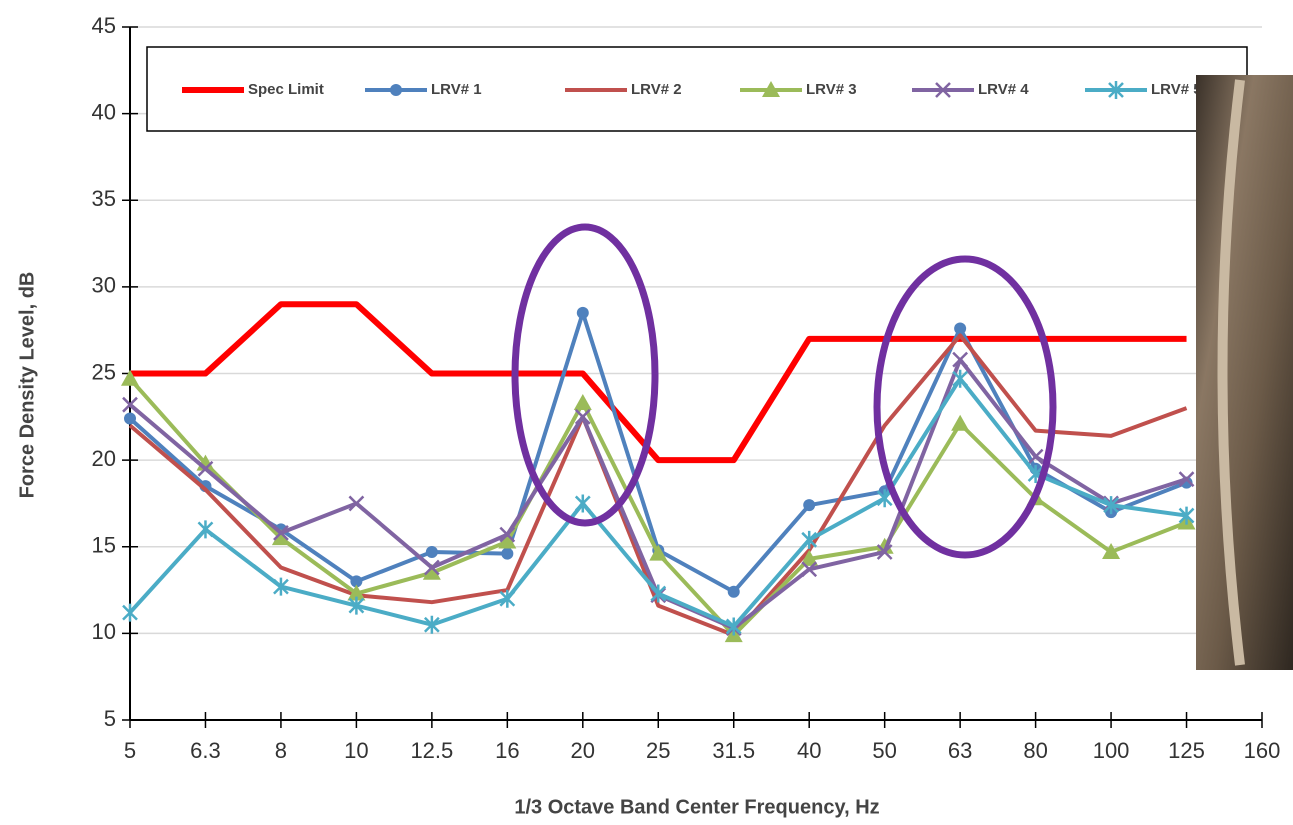 The image size is (1293, 825). I want to click on y-tick-label: 20, so click(104, 458).